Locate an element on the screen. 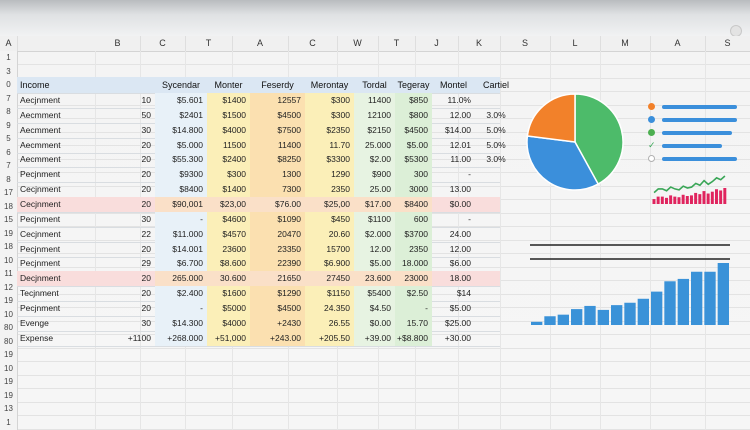 Image resolution: width=750 pixels, height=430 pixels. column-heading is located at coordinates (125, 85).